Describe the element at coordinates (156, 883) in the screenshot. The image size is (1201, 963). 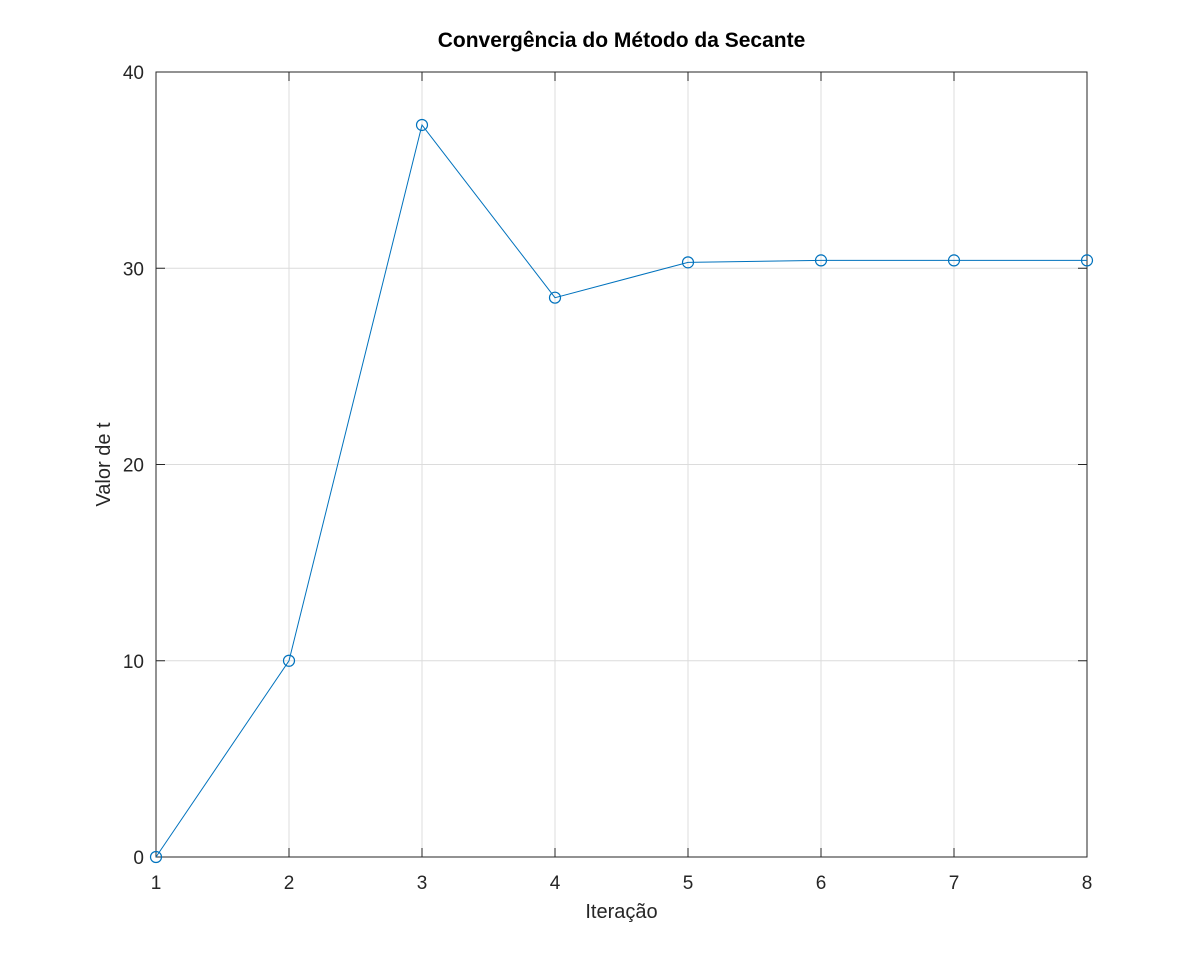
I see `x-tick-label: 1` at that location.